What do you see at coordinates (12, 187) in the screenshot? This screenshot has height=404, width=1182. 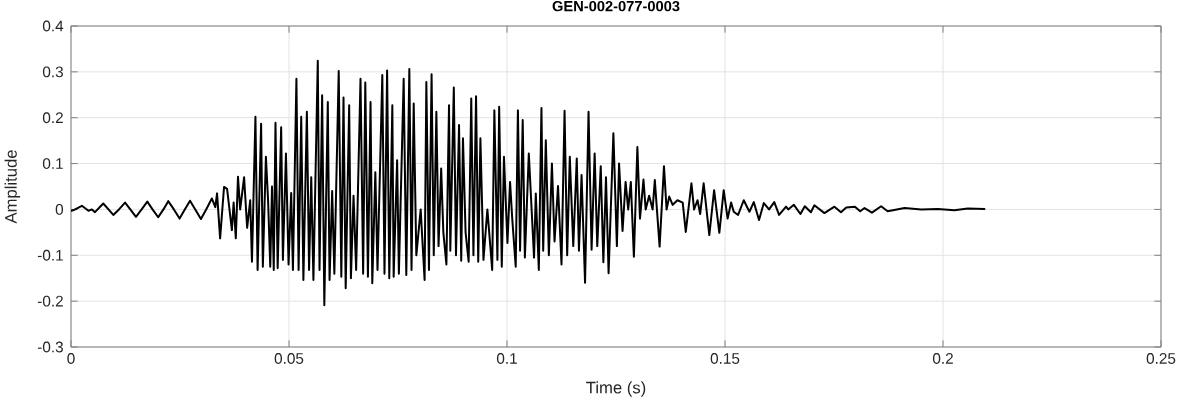 I see `y-axis-title: Amplitude` at bounding box center [12, 187].